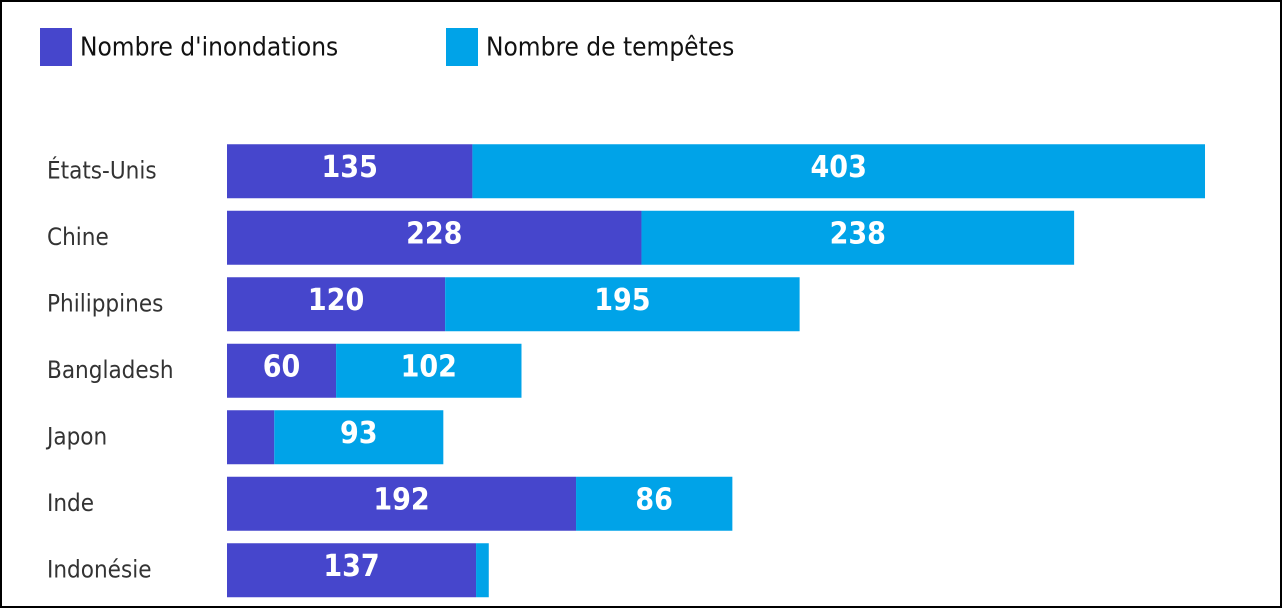 This screenshot has height=608, width=1282. Describe the element at coordinates (622, 300) in the screenshot. I see `data-label: 195` at that location.